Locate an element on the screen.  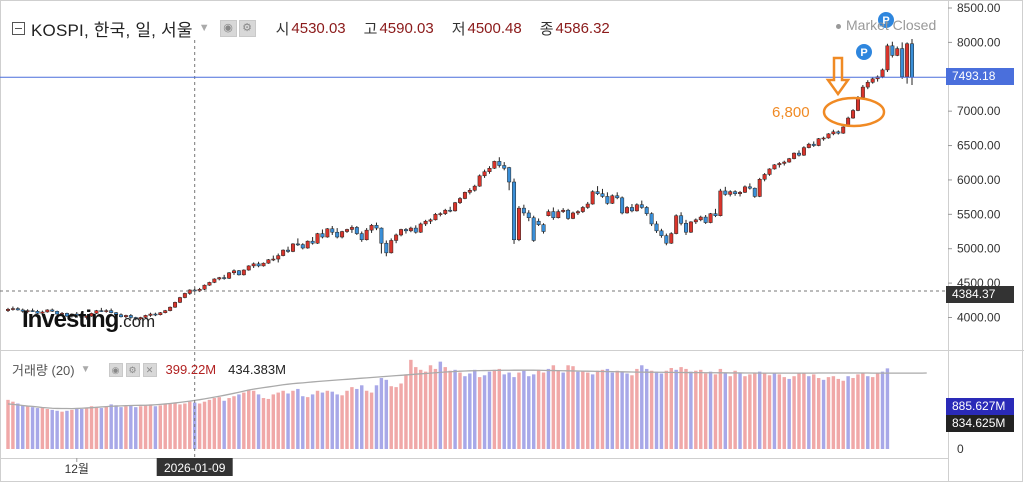
close-value: 4586.32 is located at coordinates (582, 28).